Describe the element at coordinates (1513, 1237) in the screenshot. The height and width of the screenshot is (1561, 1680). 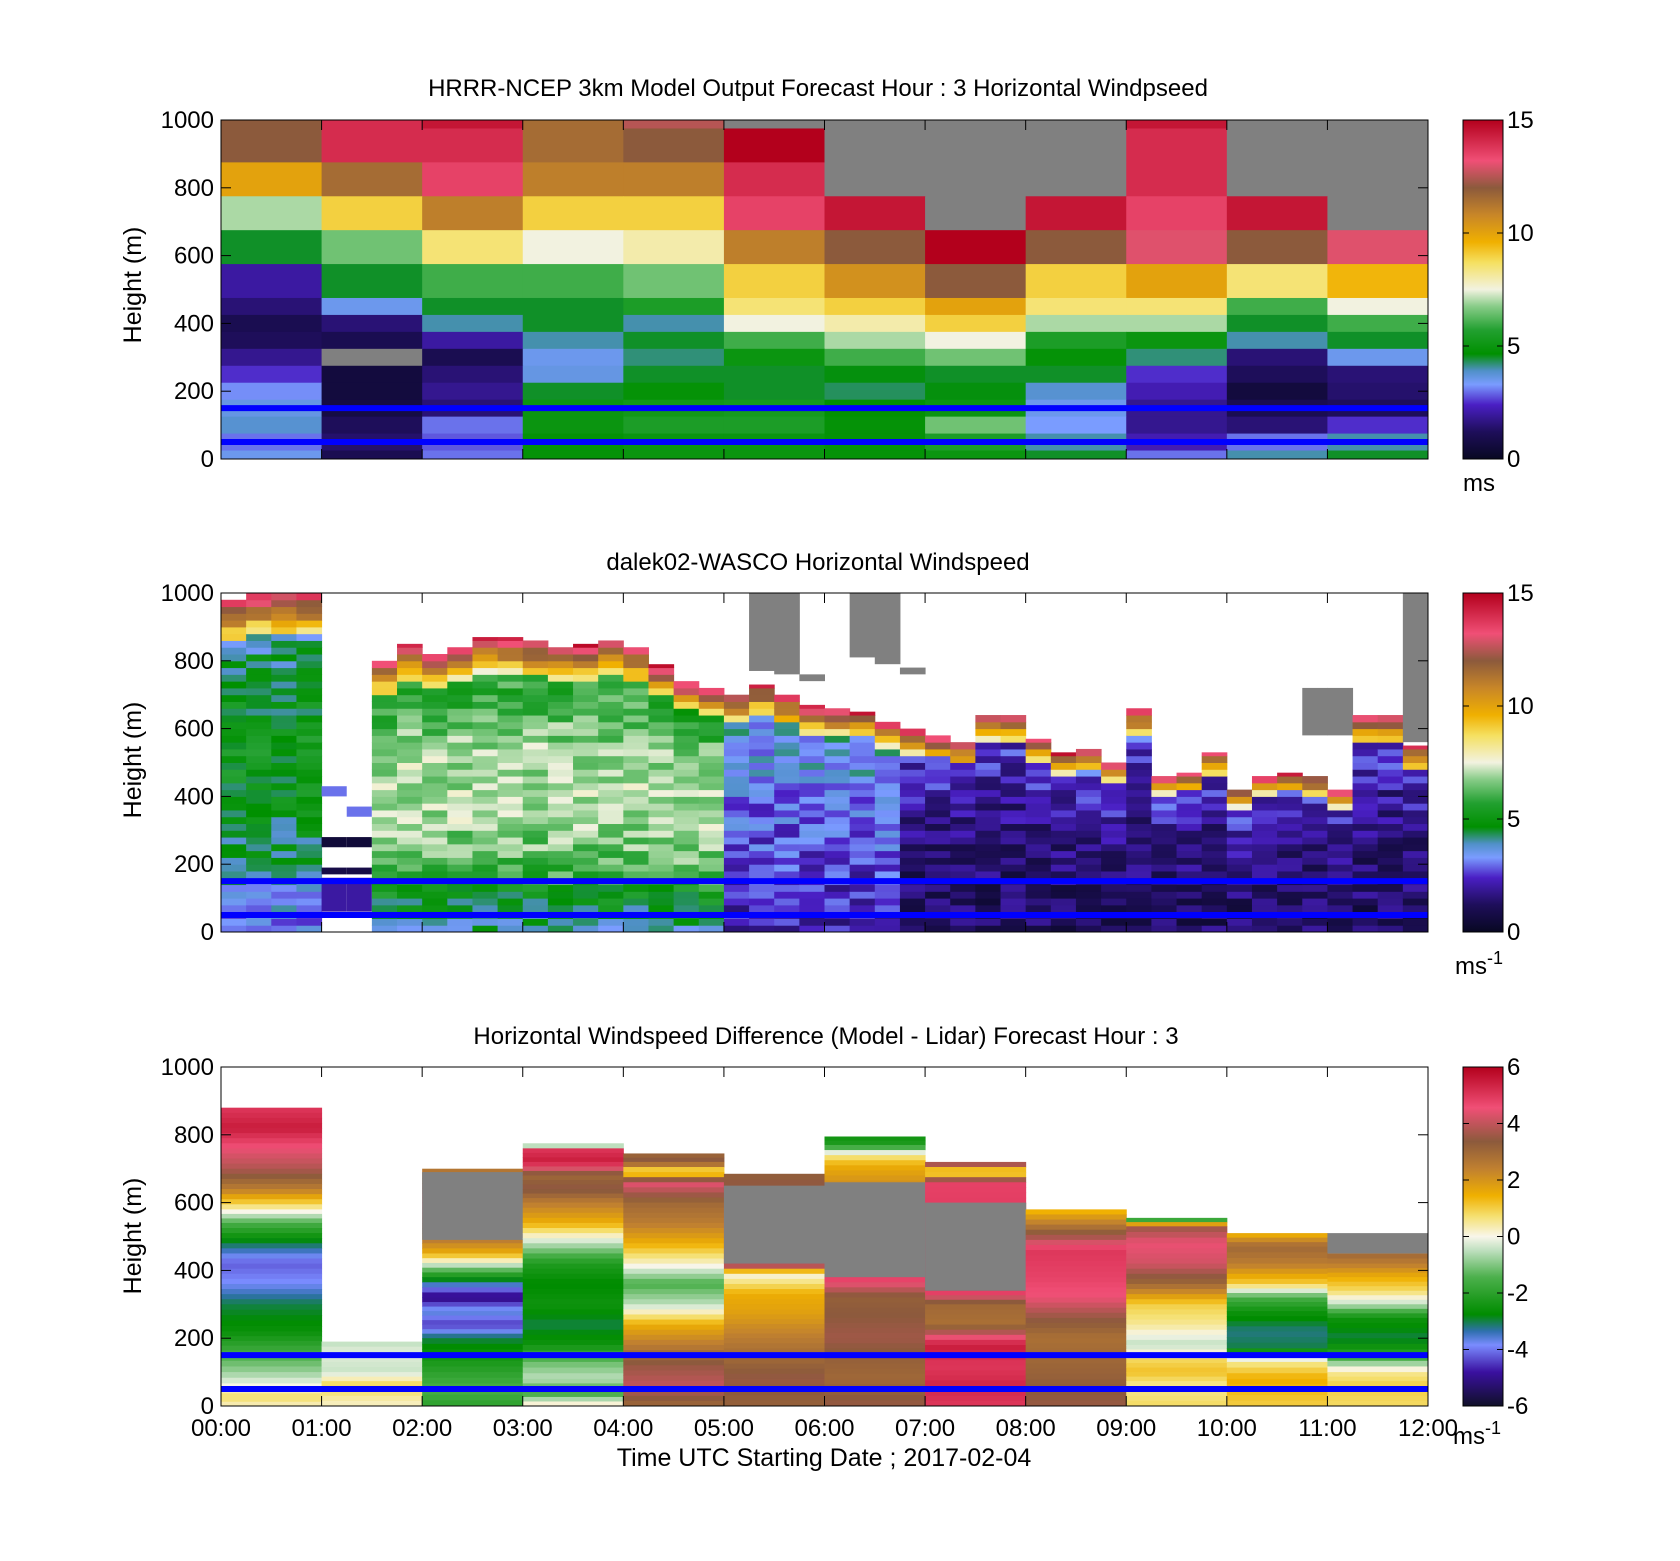
I see `colorbar-tick-label: 0` at that location.